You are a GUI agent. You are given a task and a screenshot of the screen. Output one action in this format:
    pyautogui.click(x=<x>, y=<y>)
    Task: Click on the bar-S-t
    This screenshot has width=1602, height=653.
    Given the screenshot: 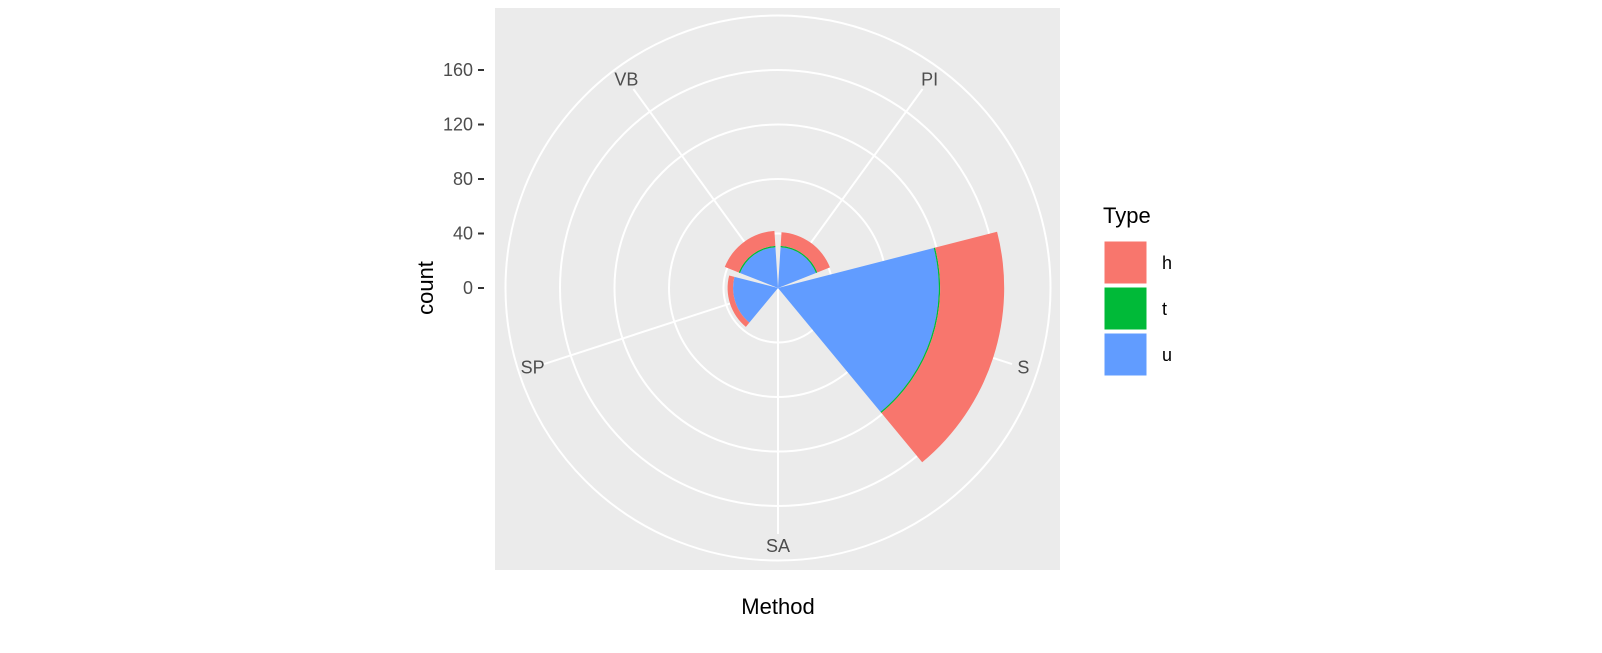 What is the action you would take?
    pyautogui.click(x=910, y=330)
    